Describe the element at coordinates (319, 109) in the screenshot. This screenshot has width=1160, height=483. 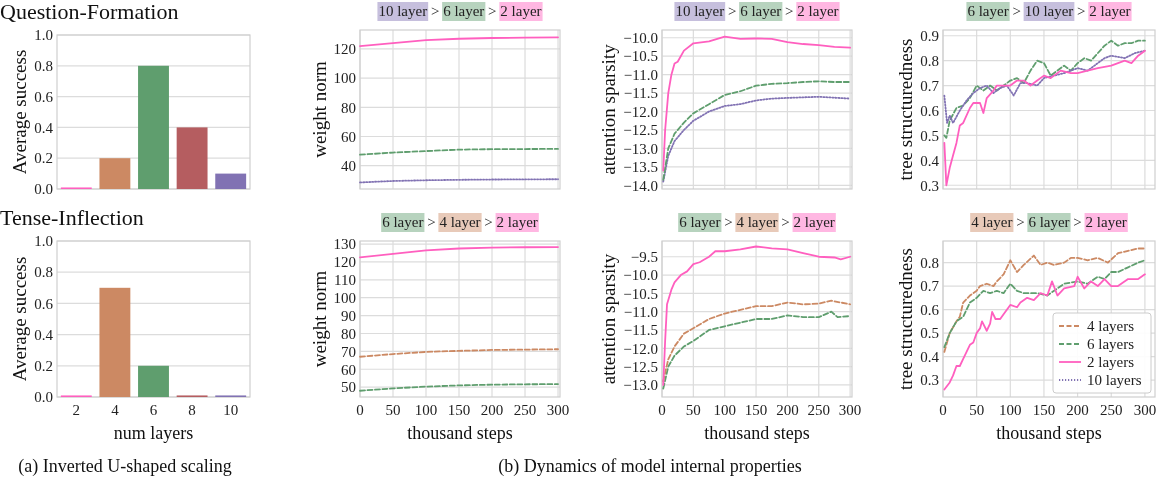
I see `y-axis-title: weight norm` at that location.